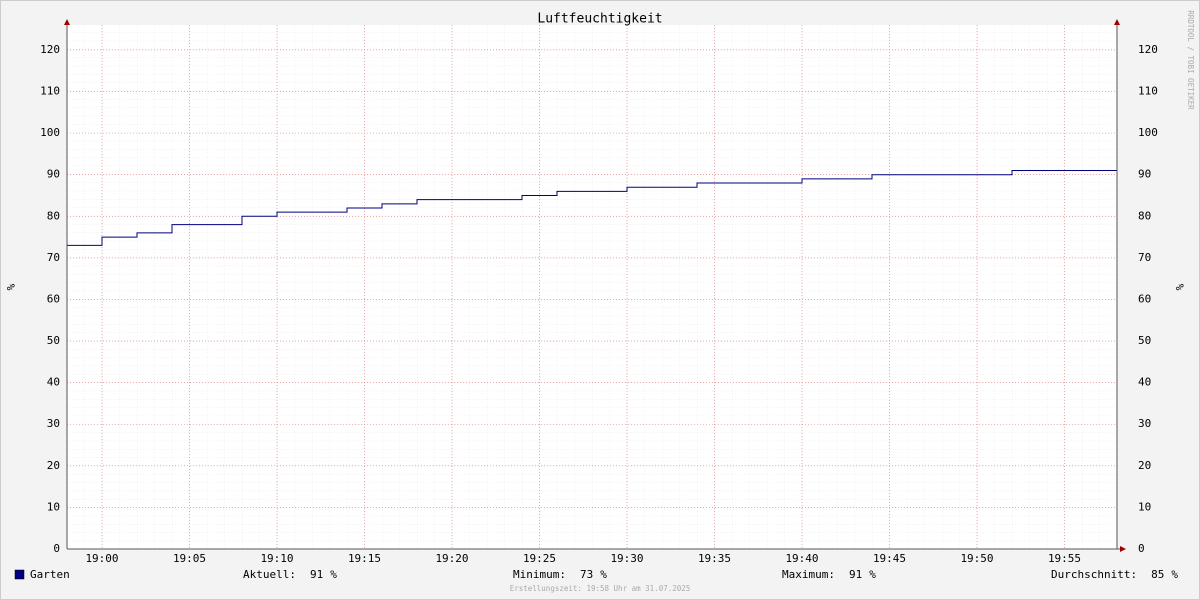  Describe the element at coordinates (451, 558) in the screenshot. I see `x-tick-label: 19:20` at that location.